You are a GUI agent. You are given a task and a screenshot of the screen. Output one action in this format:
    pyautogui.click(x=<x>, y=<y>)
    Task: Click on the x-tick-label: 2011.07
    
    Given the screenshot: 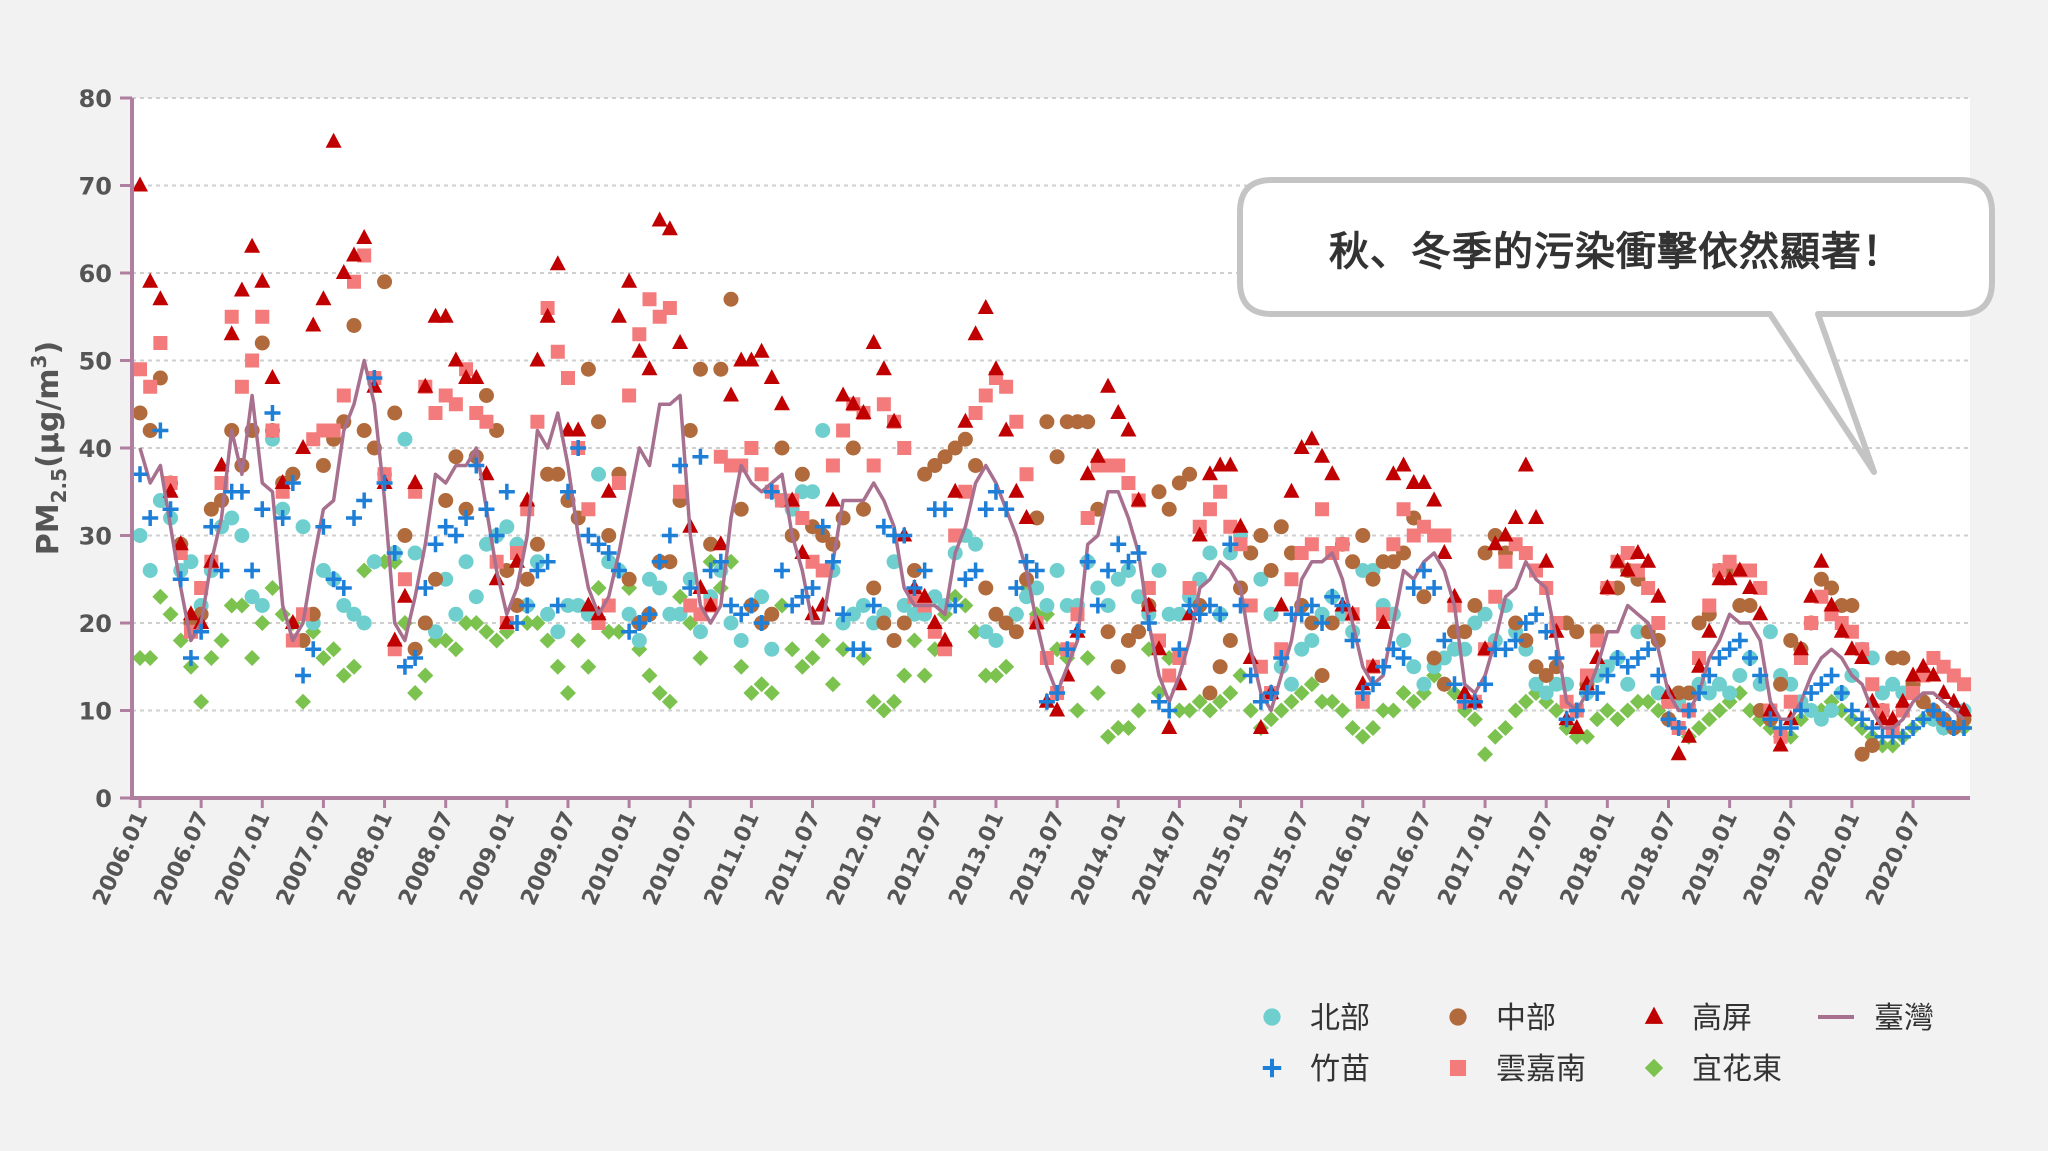 What is the action you would take?
    pyautogui.click(x=793, y=858)
    